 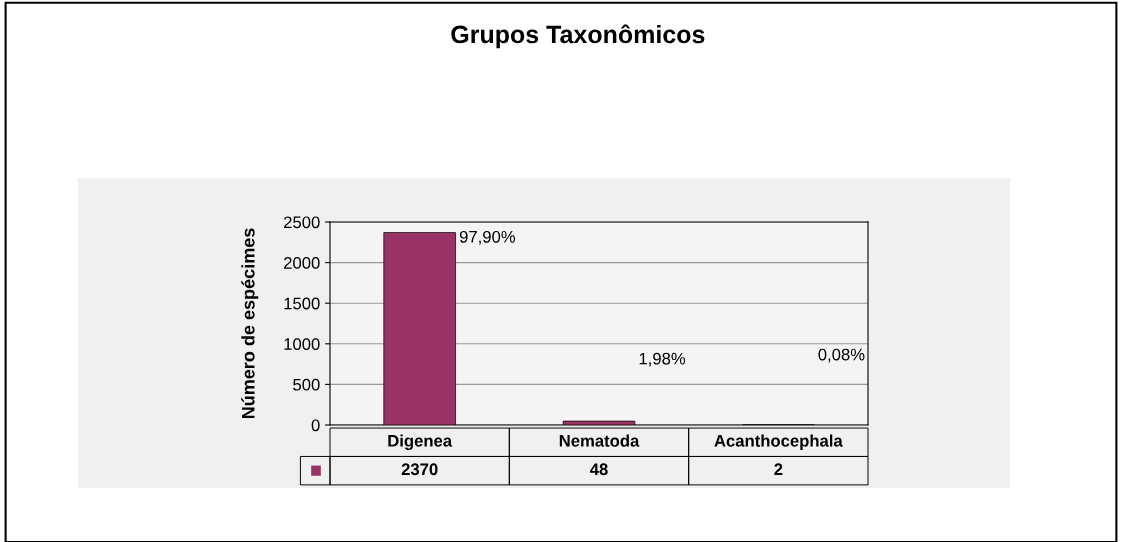 I want to click on annotation: 0,08%, so click(x=841, y=355).